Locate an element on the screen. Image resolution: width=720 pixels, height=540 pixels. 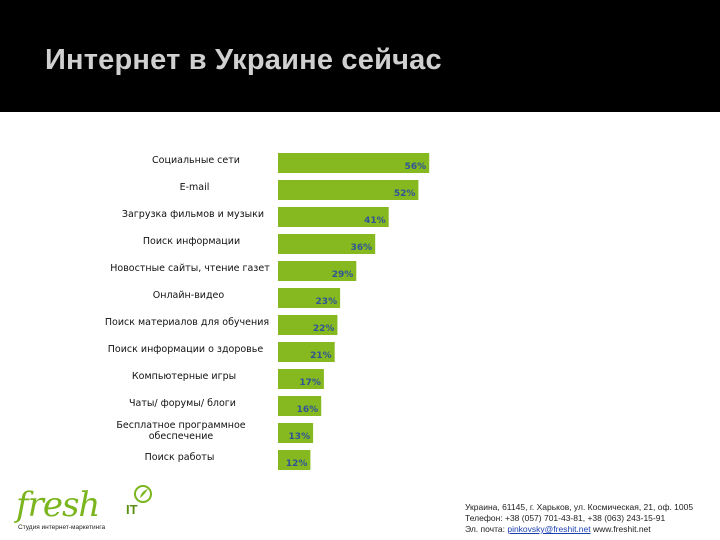
value-label: 13% is located at coordinates (300, 437).